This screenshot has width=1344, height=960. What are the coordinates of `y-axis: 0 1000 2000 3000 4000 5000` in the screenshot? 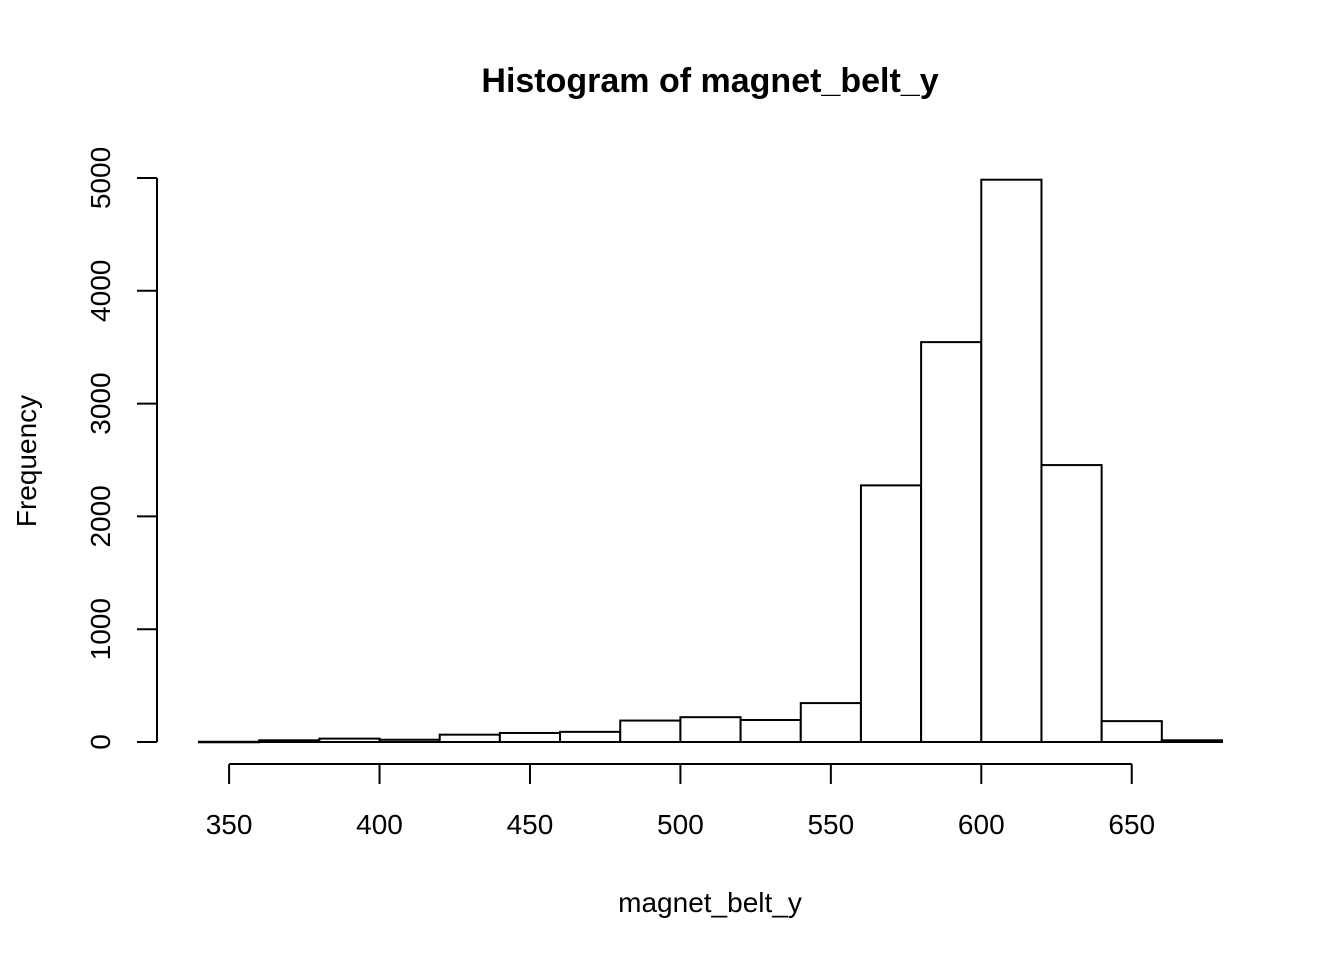 It's located at (121, 448).